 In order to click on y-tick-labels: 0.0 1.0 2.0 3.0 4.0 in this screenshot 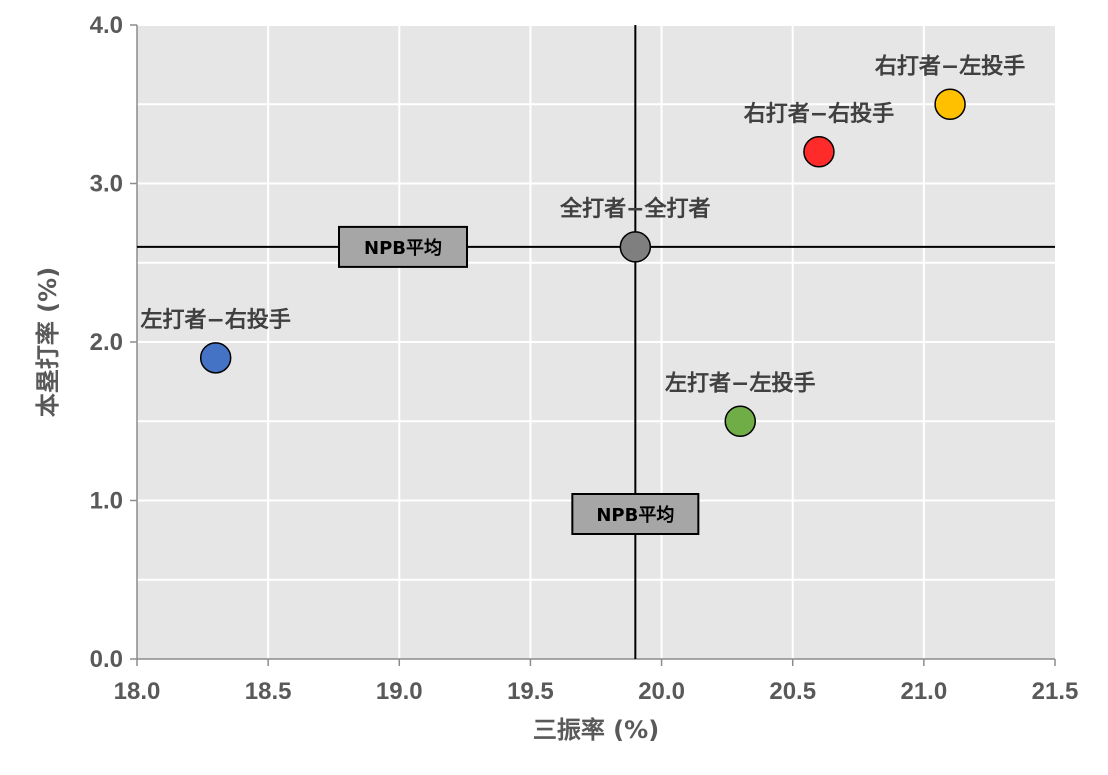, I will do `click(106, 342)`.